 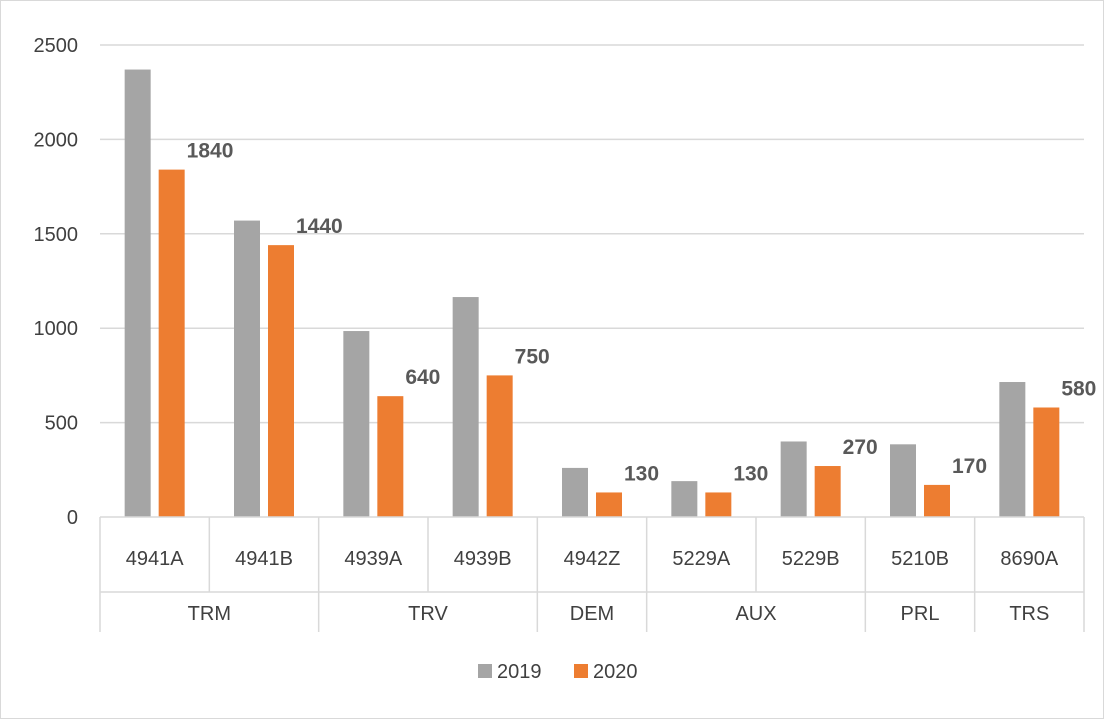 I want to click on x-tick-label: 5229A, so click(x=701, y=559).